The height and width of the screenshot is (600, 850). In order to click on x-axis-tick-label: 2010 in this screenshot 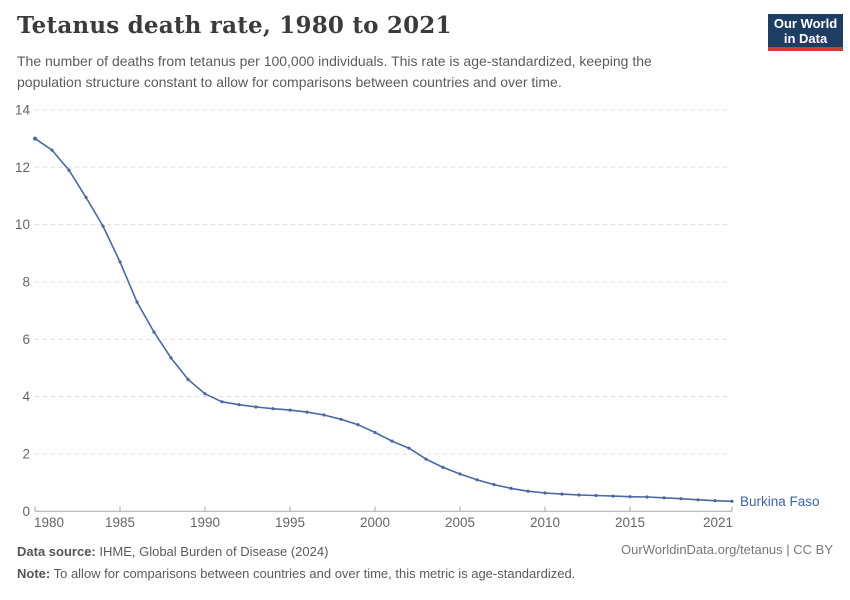, I will do `click(545, 522)`.